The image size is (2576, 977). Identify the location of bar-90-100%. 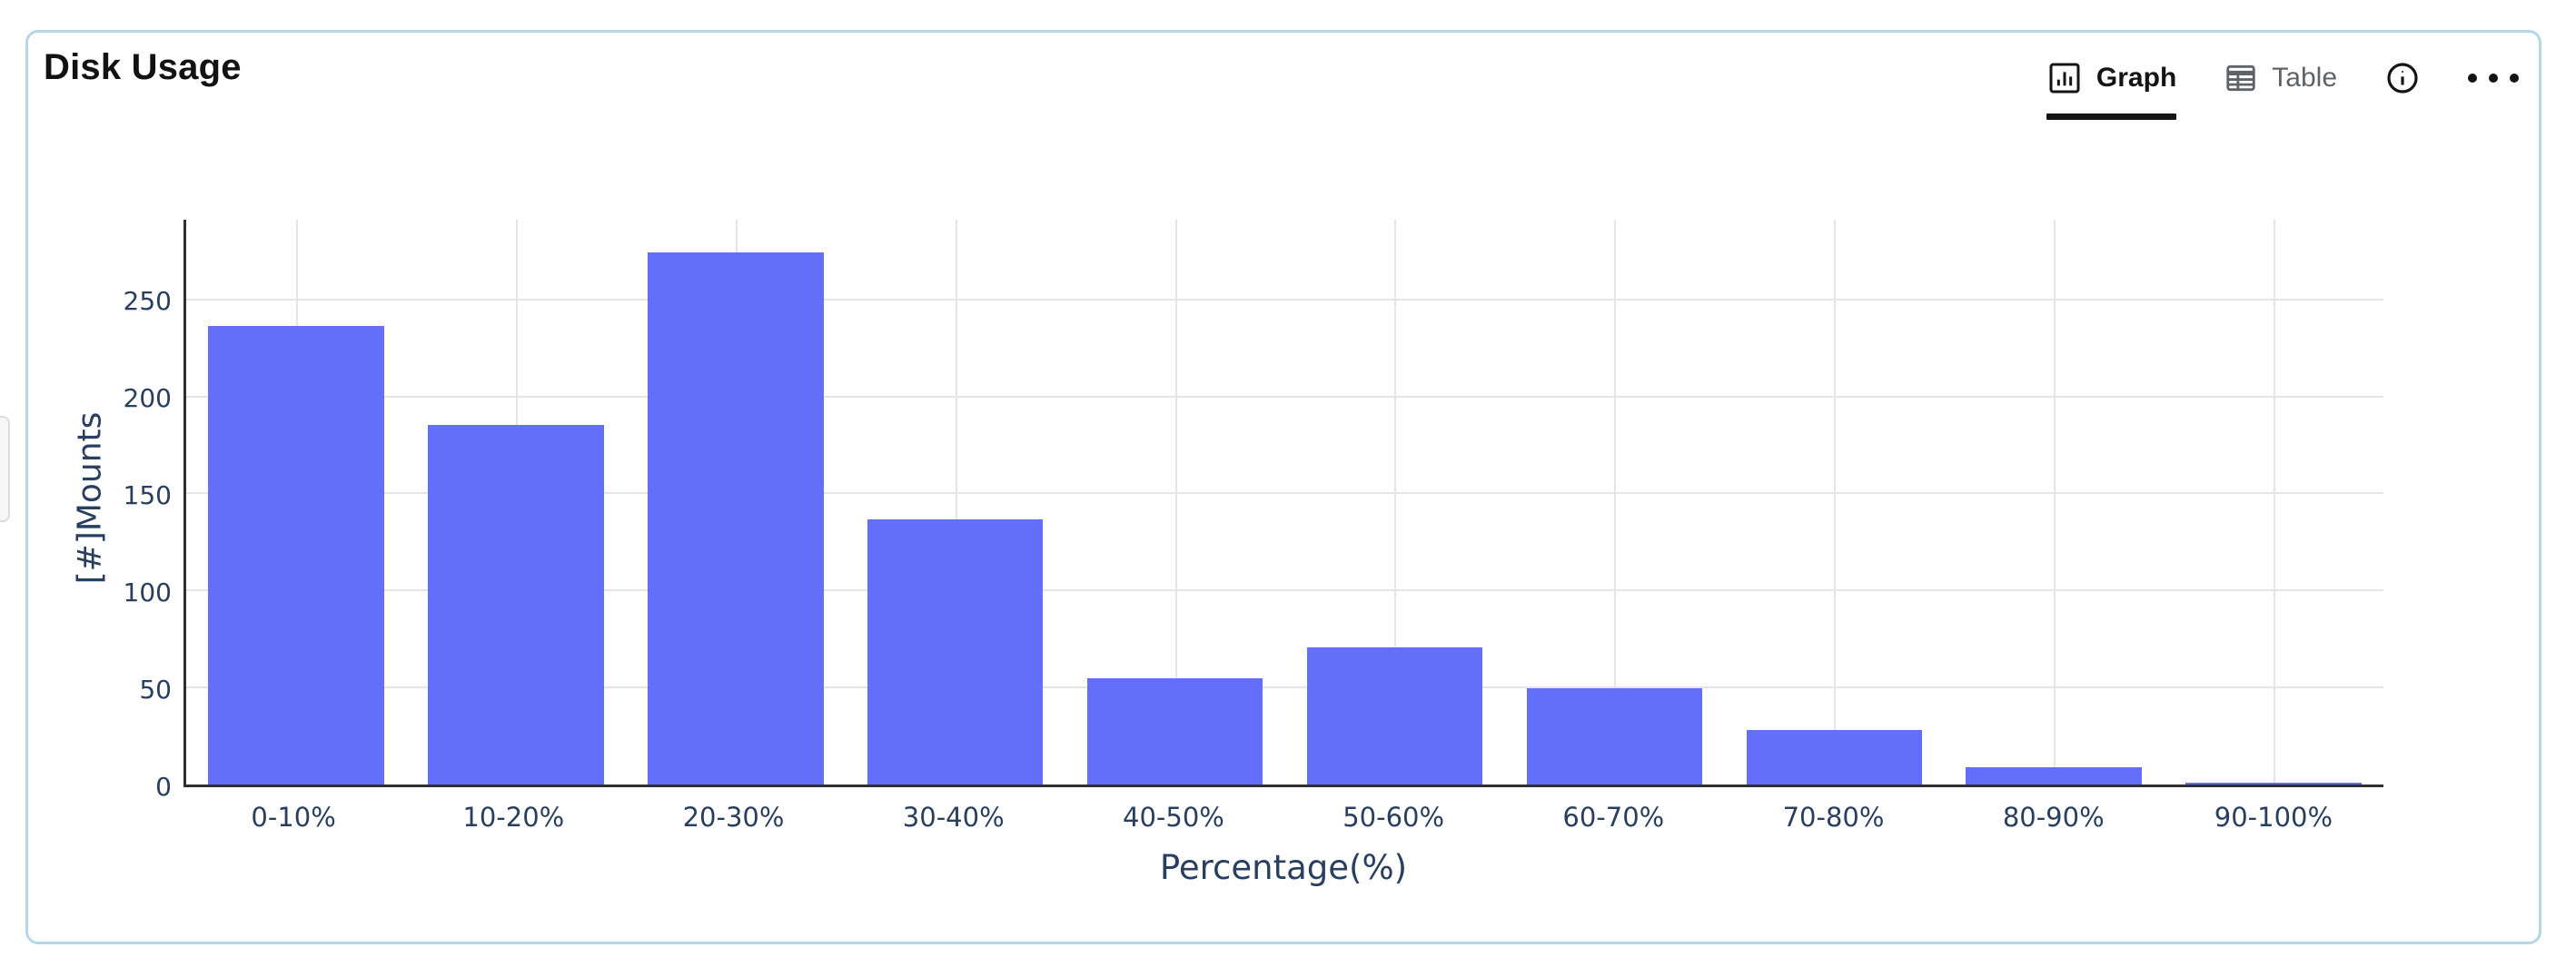
(2273, 783).